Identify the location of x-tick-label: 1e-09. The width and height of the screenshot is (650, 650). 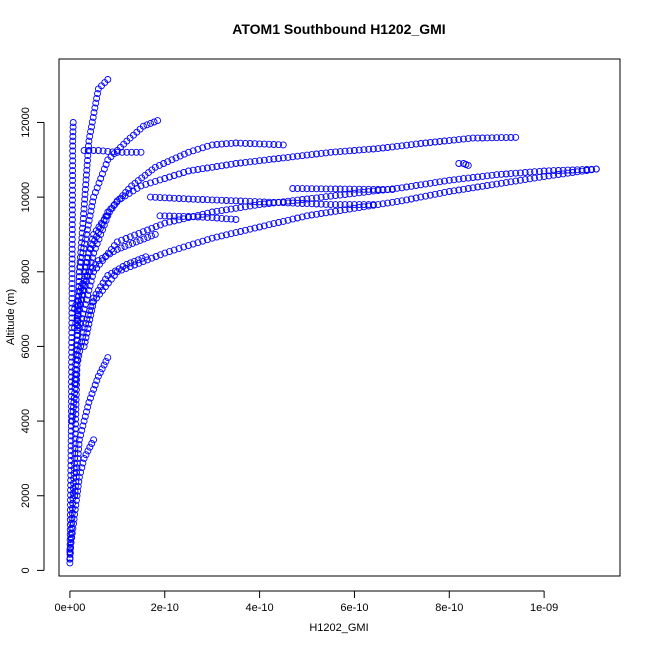
(544, 608).